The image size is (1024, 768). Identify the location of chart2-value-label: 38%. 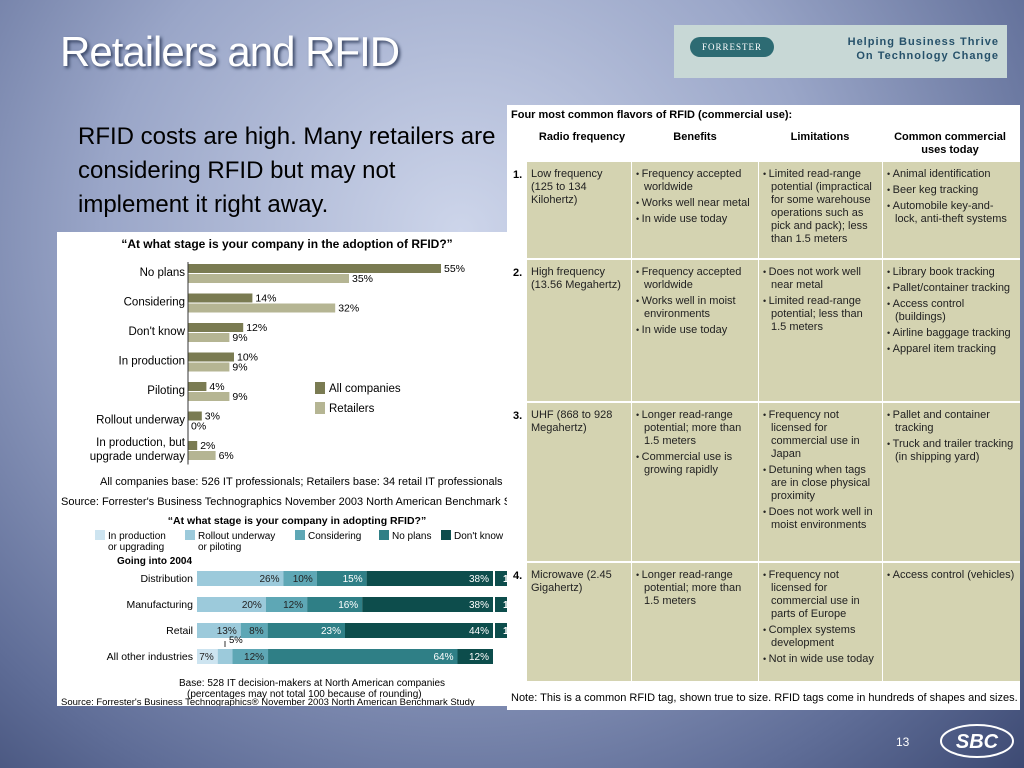
(479, 605).